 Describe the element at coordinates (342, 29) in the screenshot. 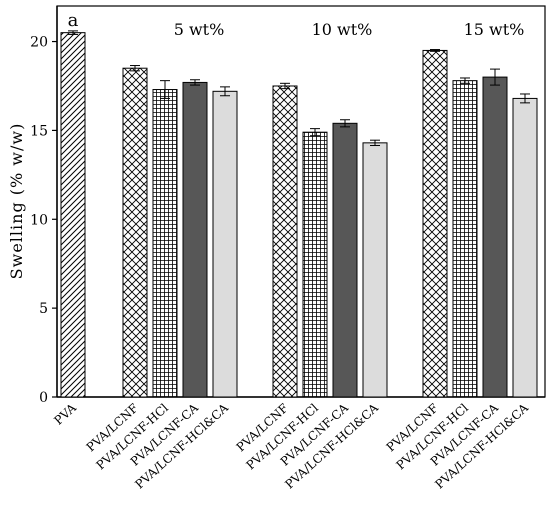

I see `group-label-10wt: 10 wt%` at that location.